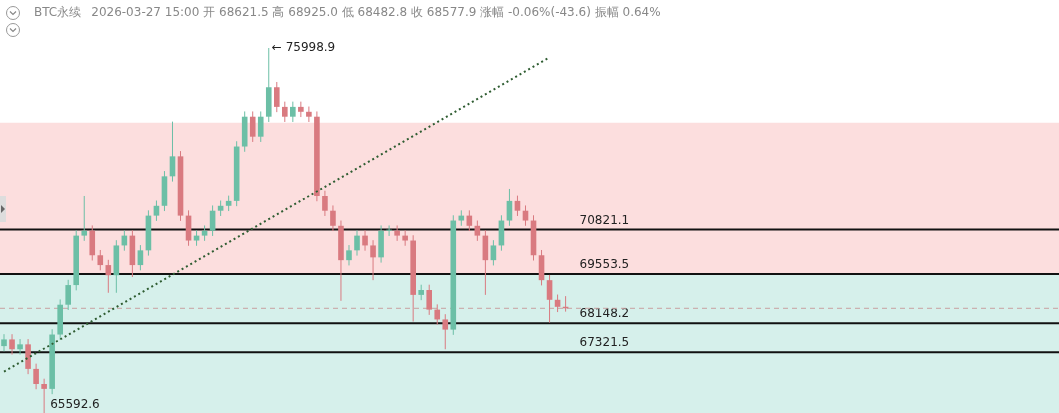  What do you see at coordinates (604, 264) in the screenshot?
I see `ref-line-label: 69553.5` at bounding box center [604, 264].